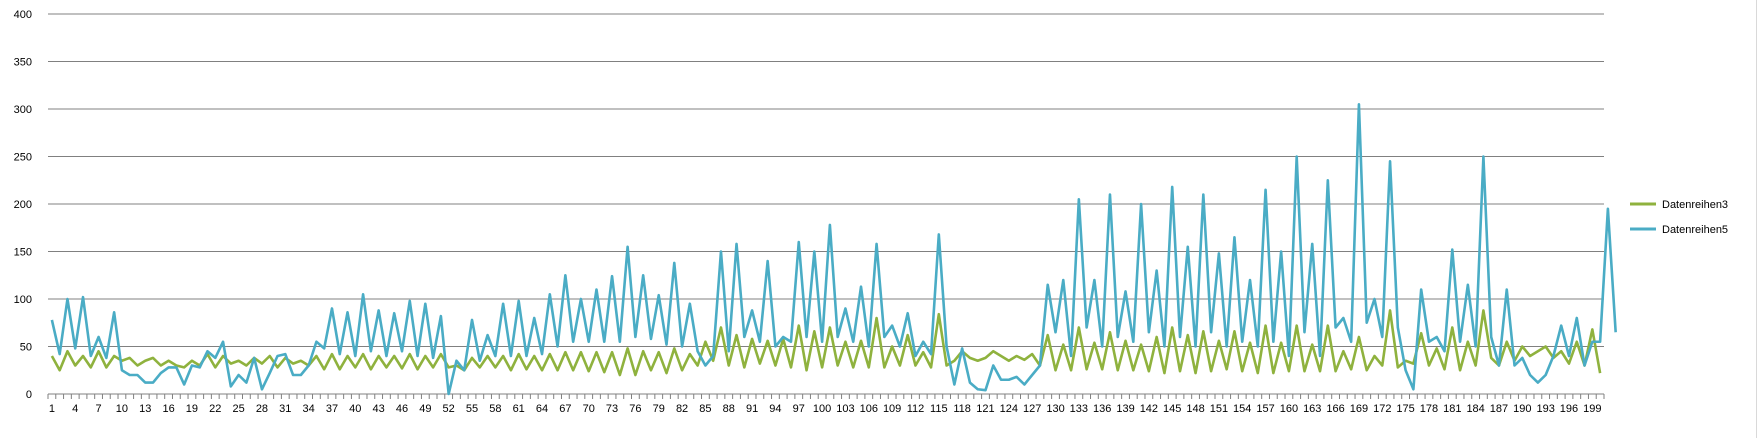 The height and width of the screenshot is (438, 1757). Describe the element at coordinates (1545, 409) in the screenshot. I see `x-tick-label: 193` at that location.